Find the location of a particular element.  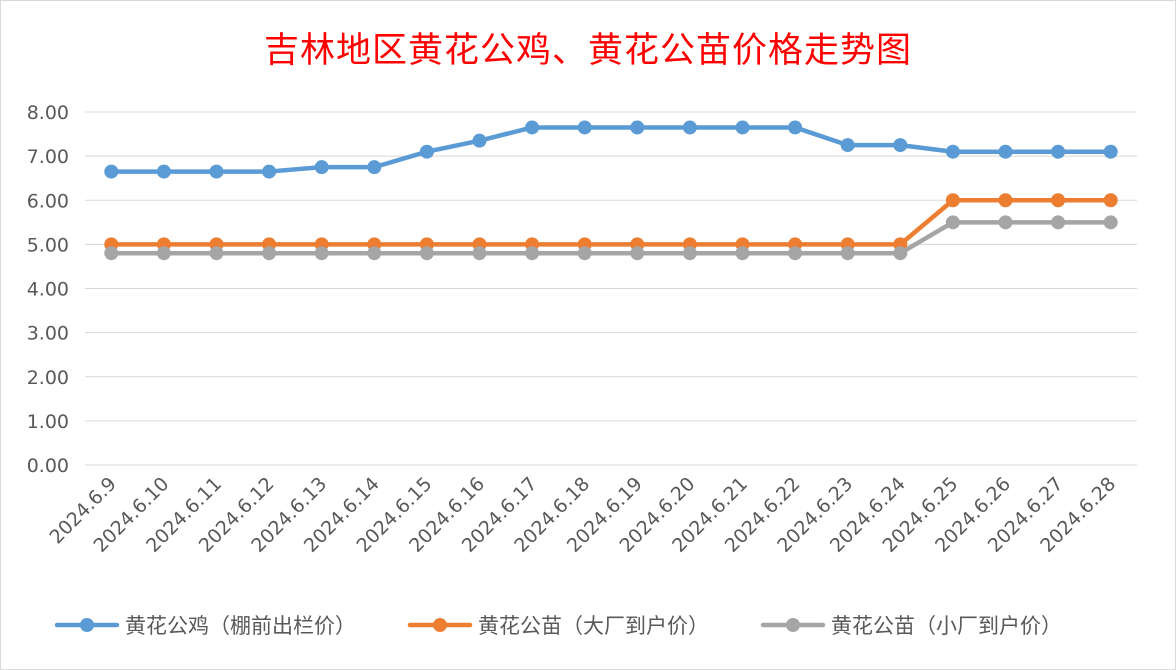

y-axis: 0.00 1.00 2.00 3.00 4.00 5.00 6.00 7.00 8.00 is located at coordinates (48, 289).